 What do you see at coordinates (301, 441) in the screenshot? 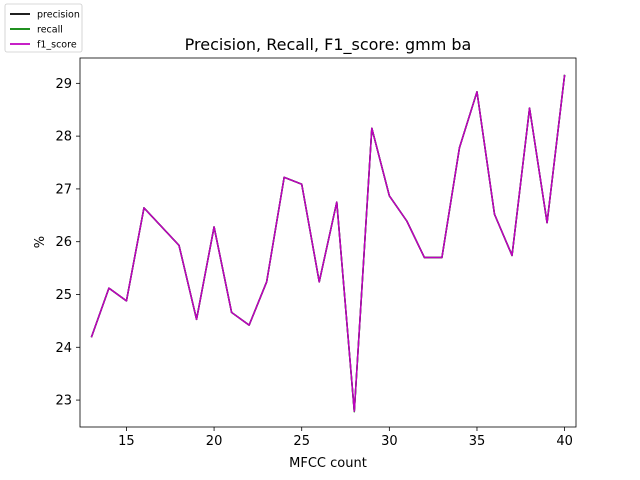
I see `x-tick-label: 25` at bounding box center [301, 441].